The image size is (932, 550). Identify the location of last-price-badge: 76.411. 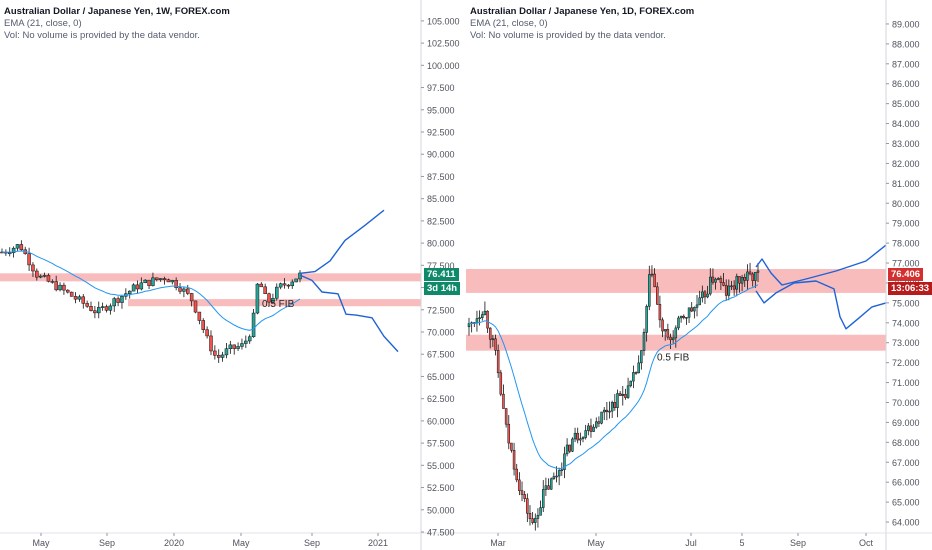
(441, 274).